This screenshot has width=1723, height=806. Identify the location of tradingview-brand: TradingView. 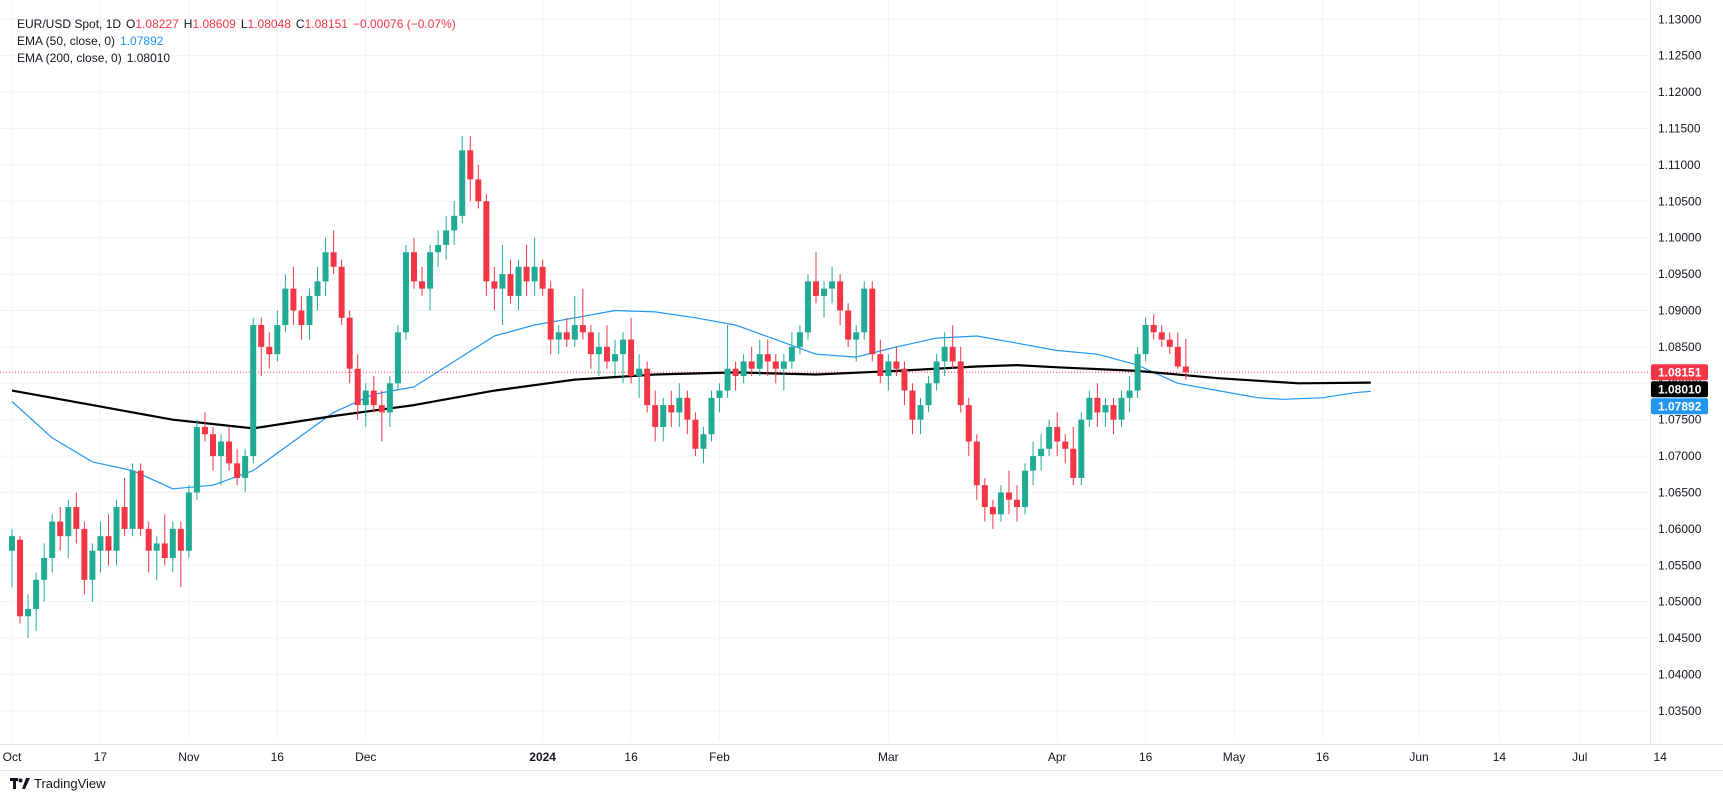
(58, 783).